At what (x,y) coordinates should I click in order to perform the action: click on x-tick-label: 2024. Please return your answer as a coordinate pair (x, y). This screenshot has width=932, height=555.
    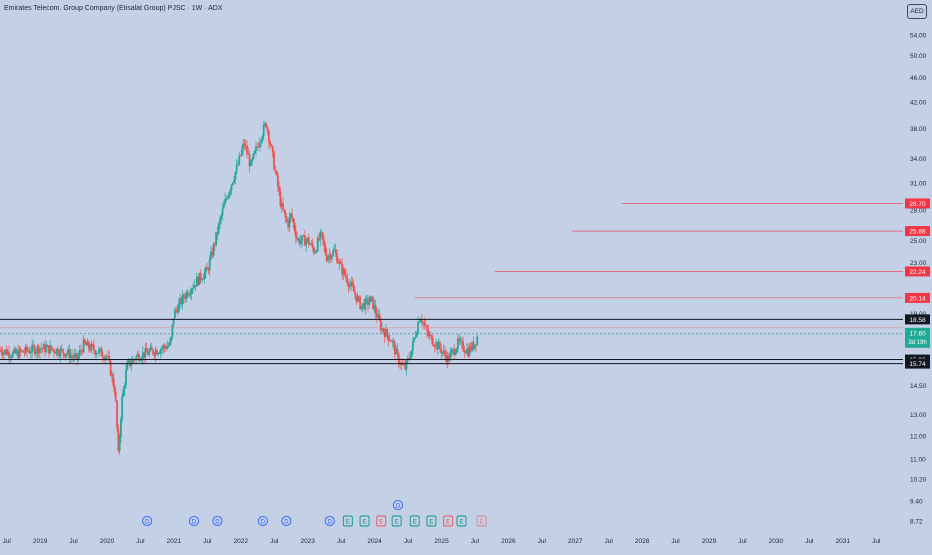
    Looking at the image, I should click on (374, 541).